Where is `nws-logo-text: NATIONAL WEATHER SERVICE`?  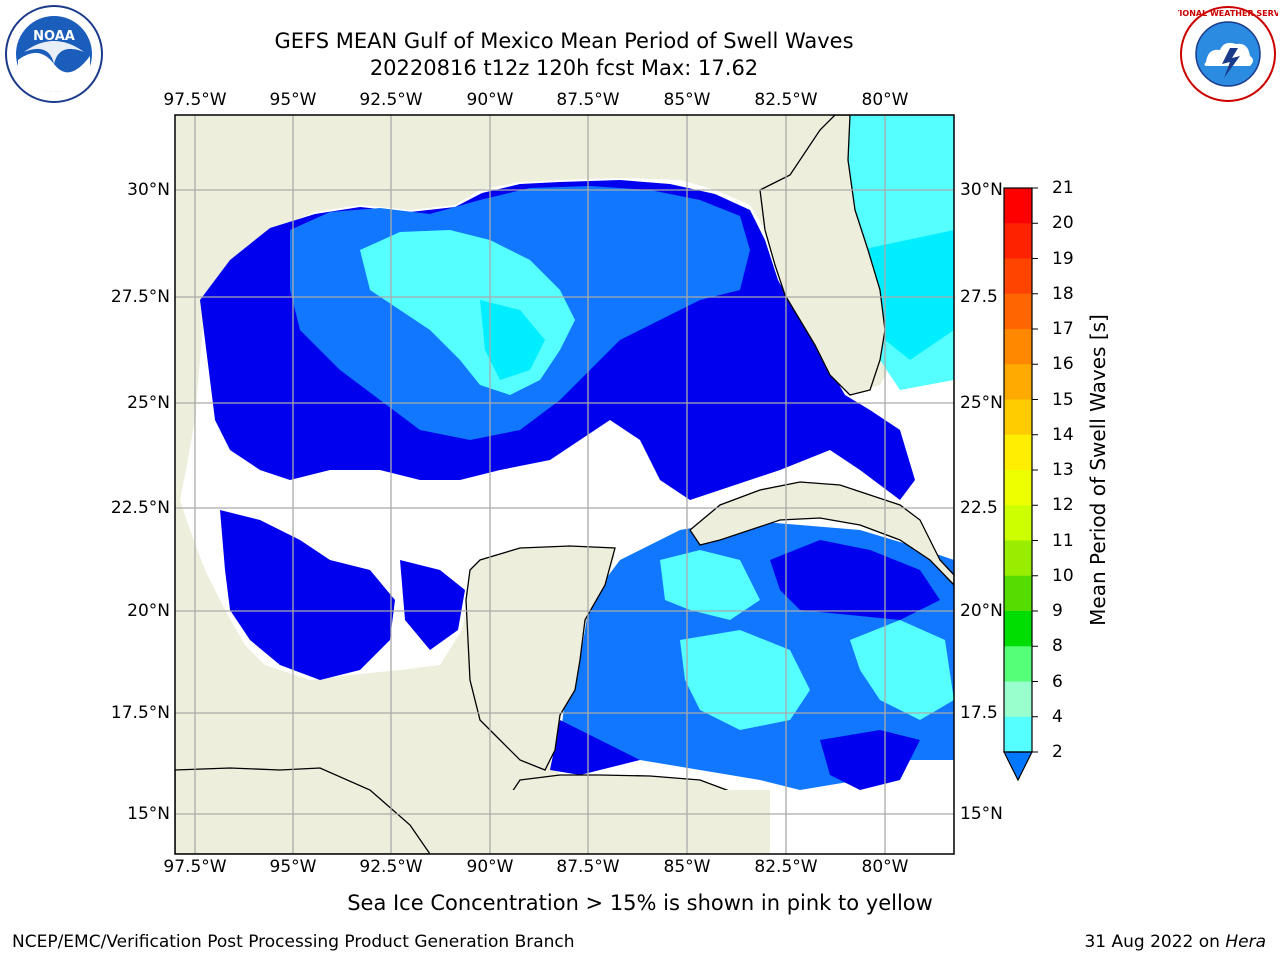 nws-logo-text: NATIONAL WEATHER SERVICE is located at coordinates (1228, 13).